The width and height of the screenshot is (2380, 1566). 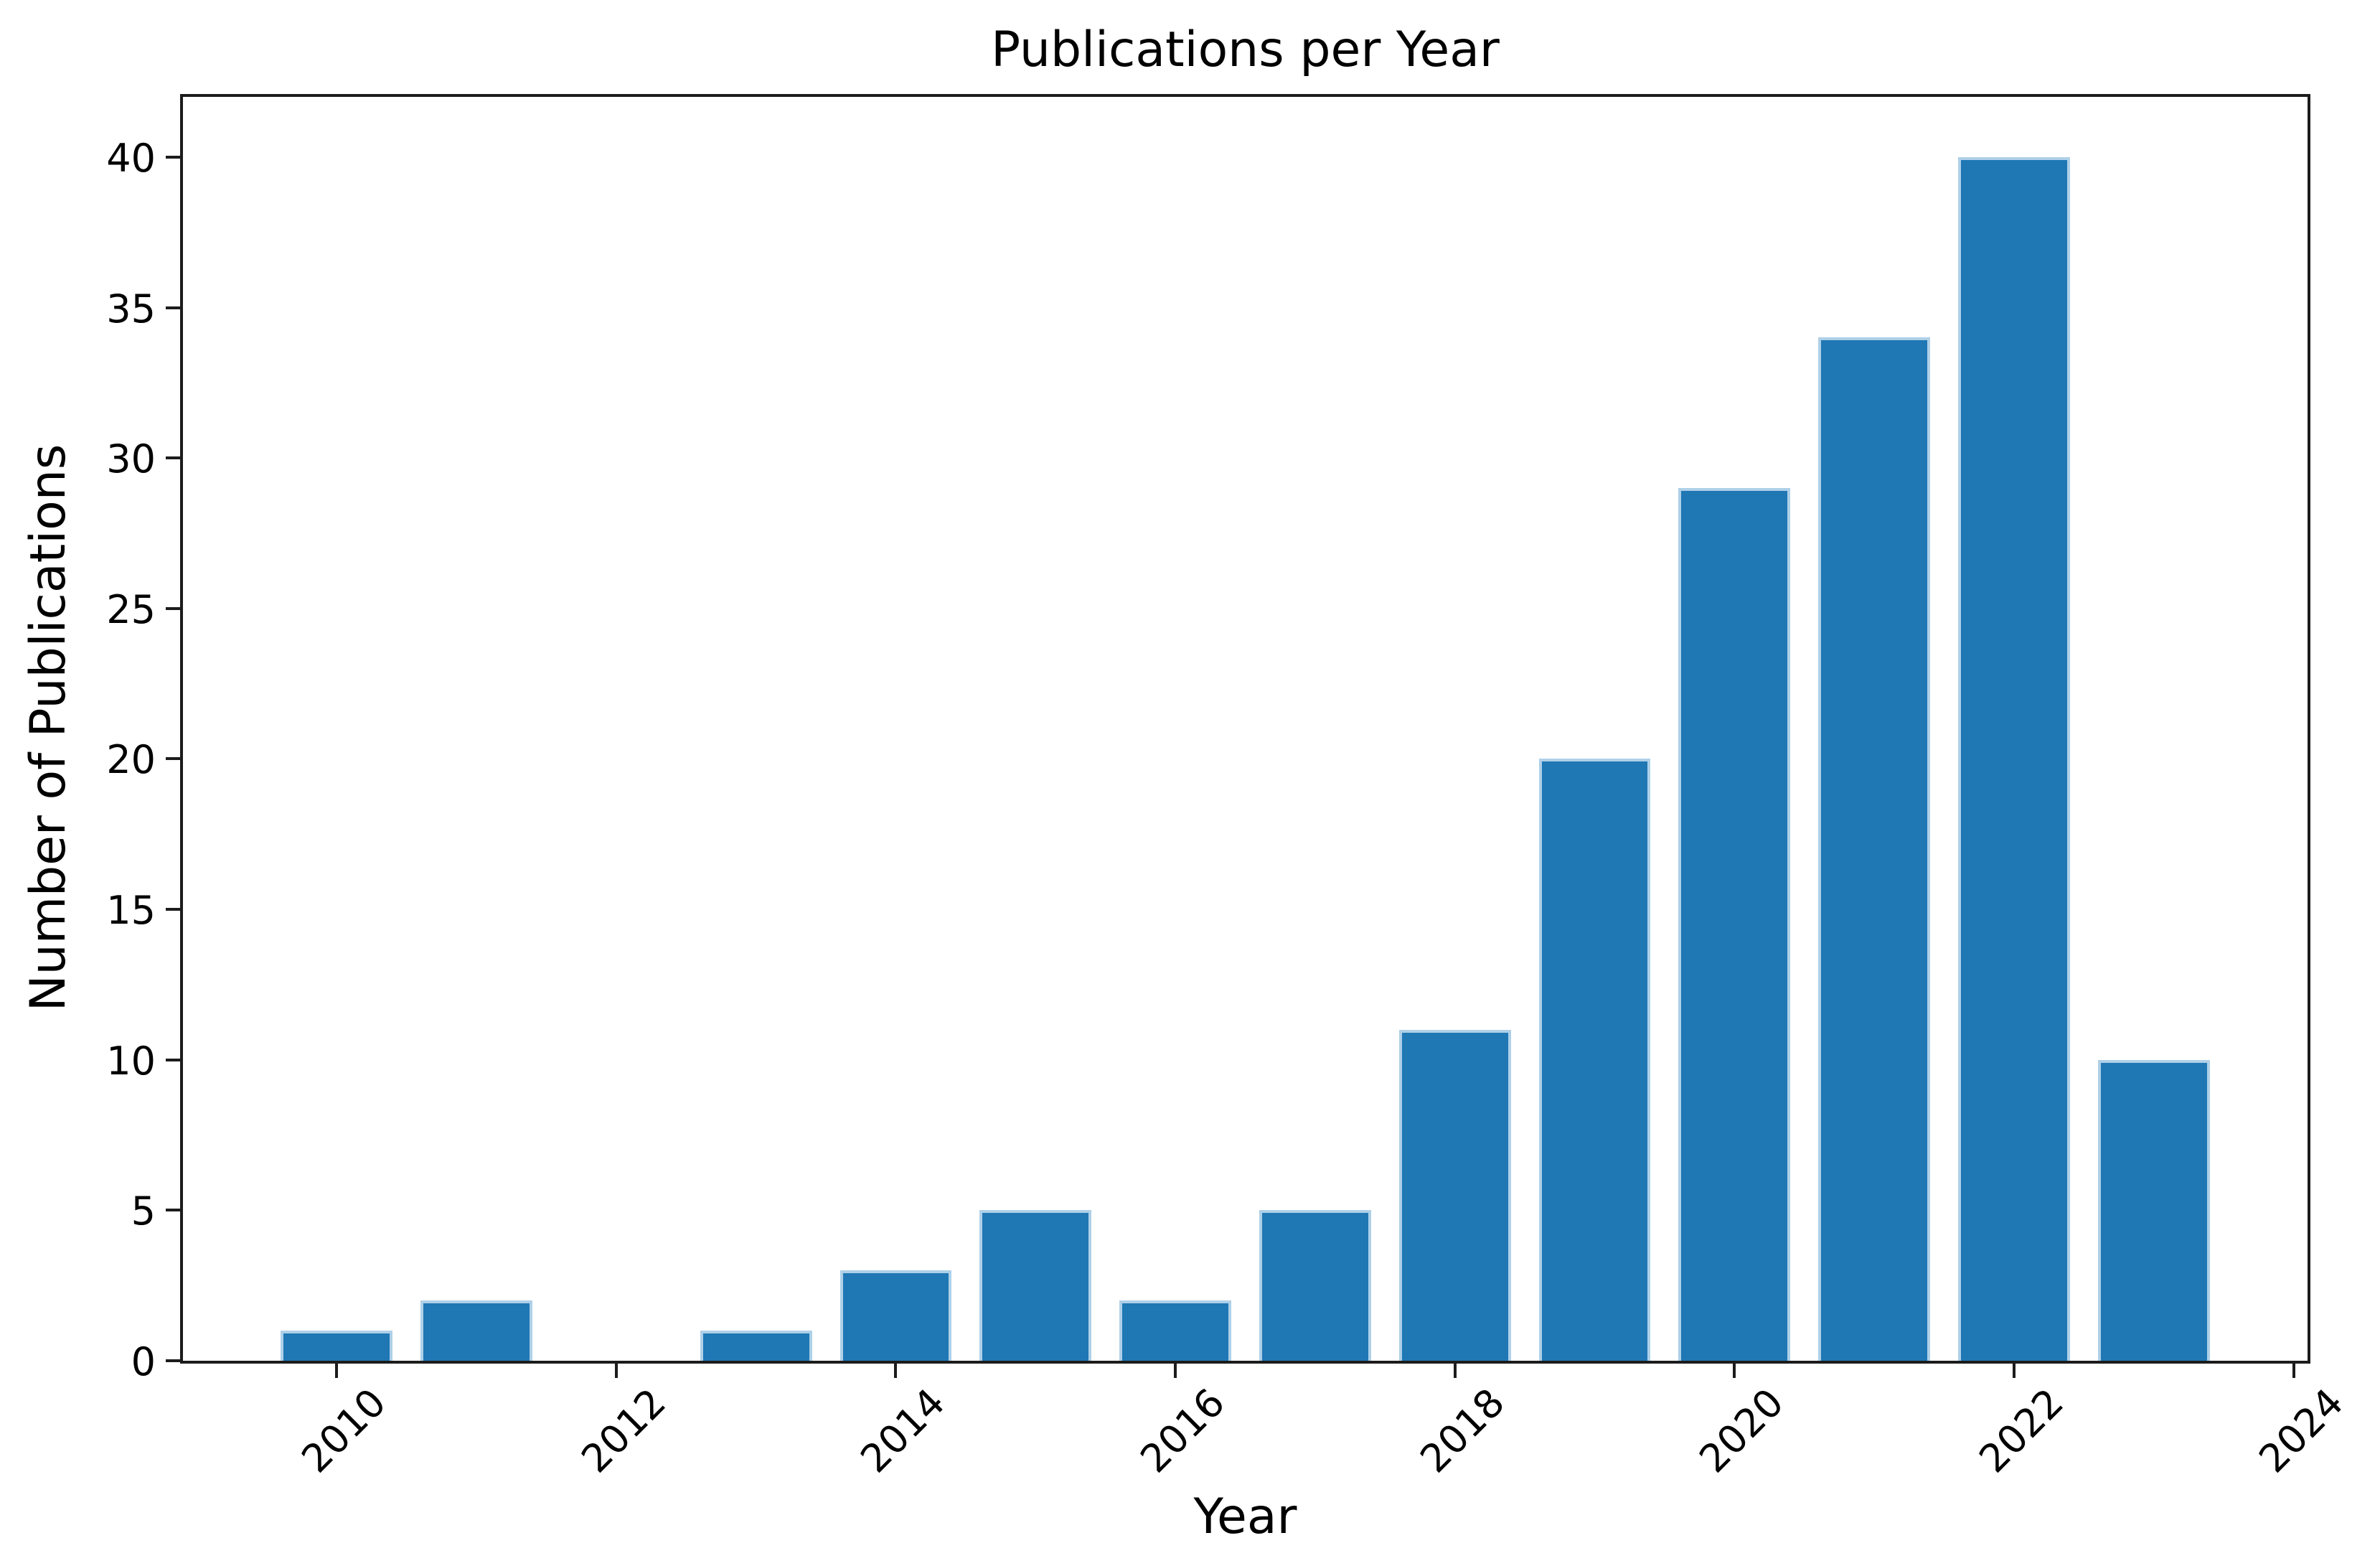 What do you see at coordinates (895, 1315) in the screenshot?
I see `bar-2014` at bounding box center [895, 1315].